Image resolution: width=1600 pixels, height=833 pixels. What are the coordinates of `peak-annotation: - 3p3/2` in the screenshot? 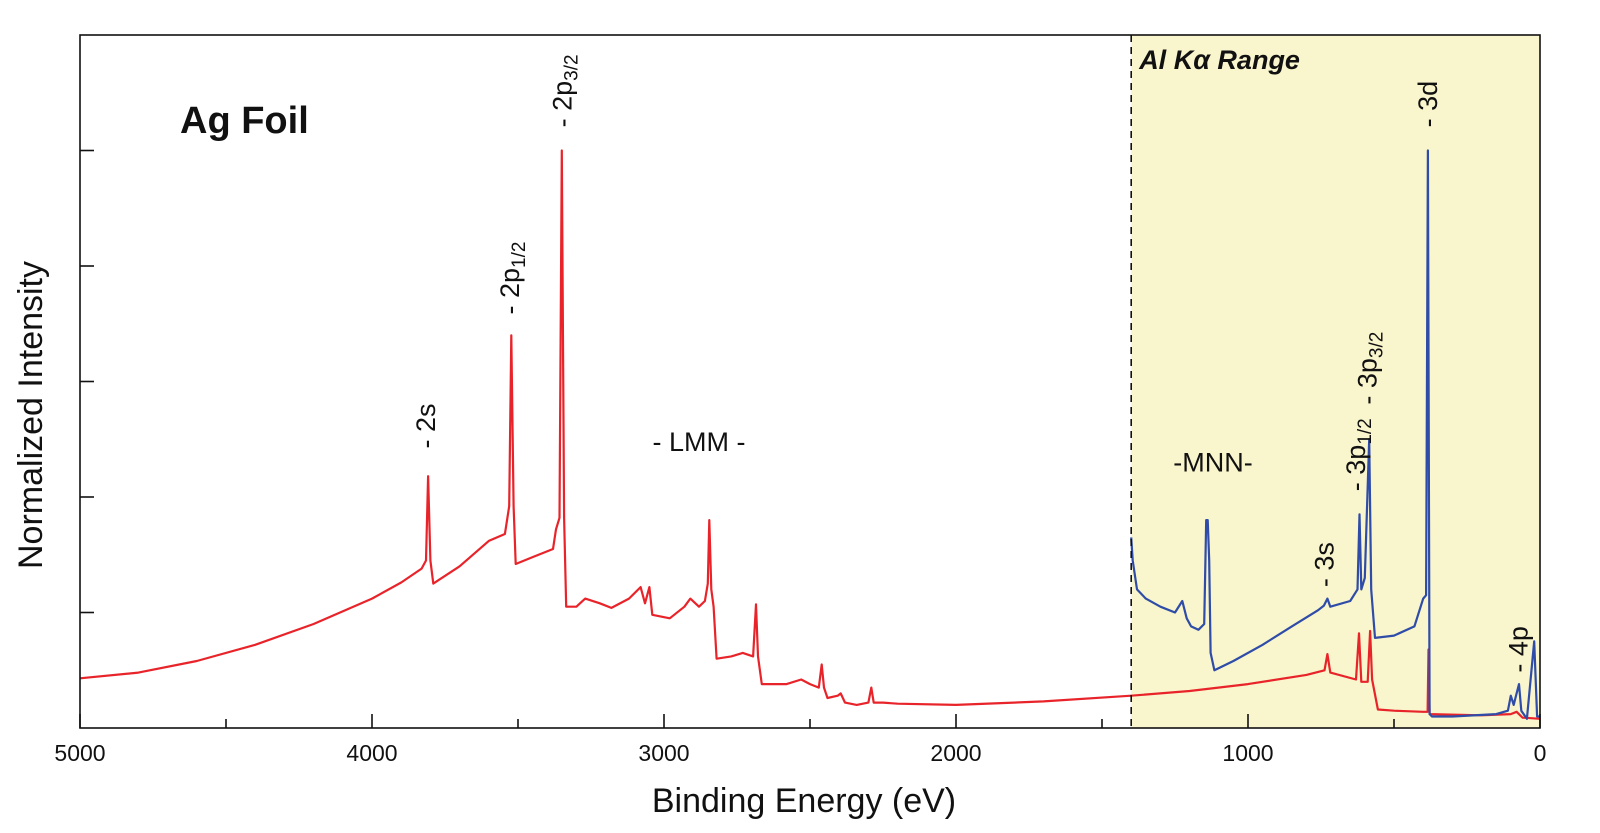 It's located at (1370, 368).